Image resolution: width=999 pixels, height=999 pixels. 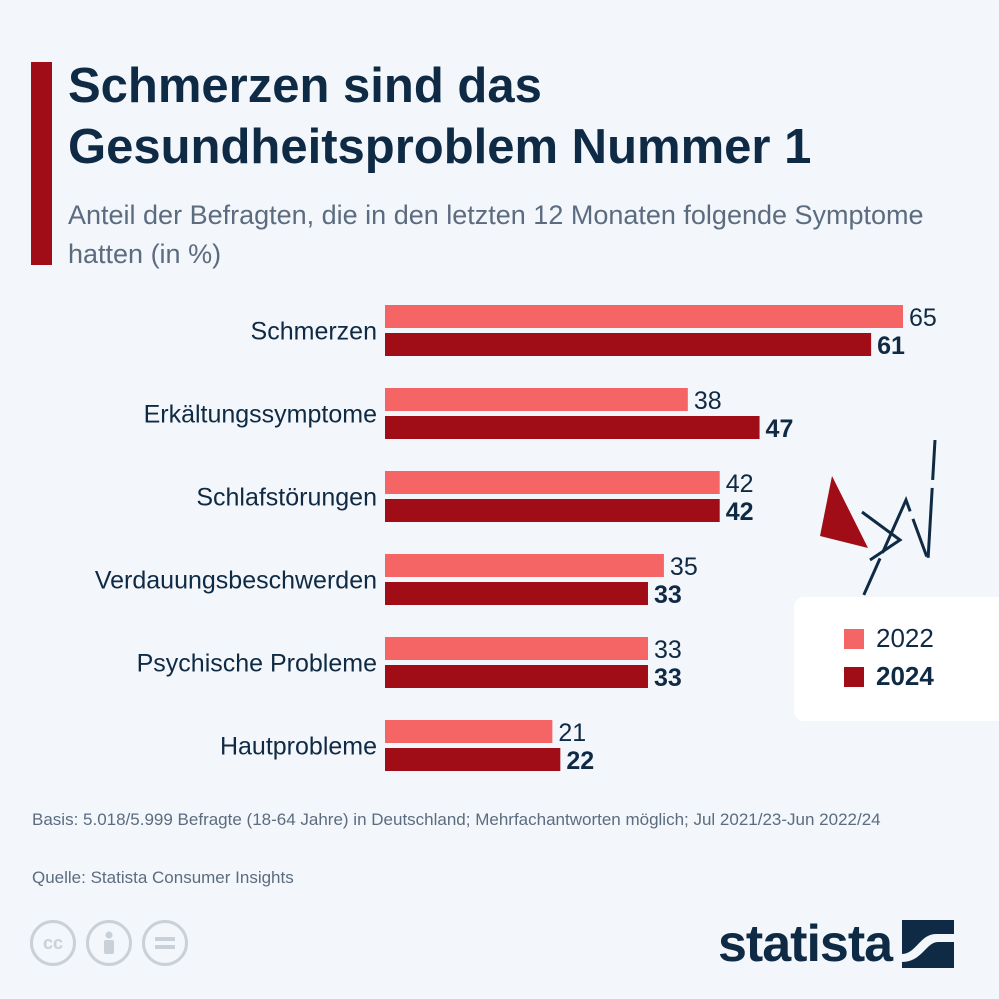 What do you see at coordinates (580, 761) in the screenshot?
I see `data-label-2024: 22` at bounding box center [580, 761].